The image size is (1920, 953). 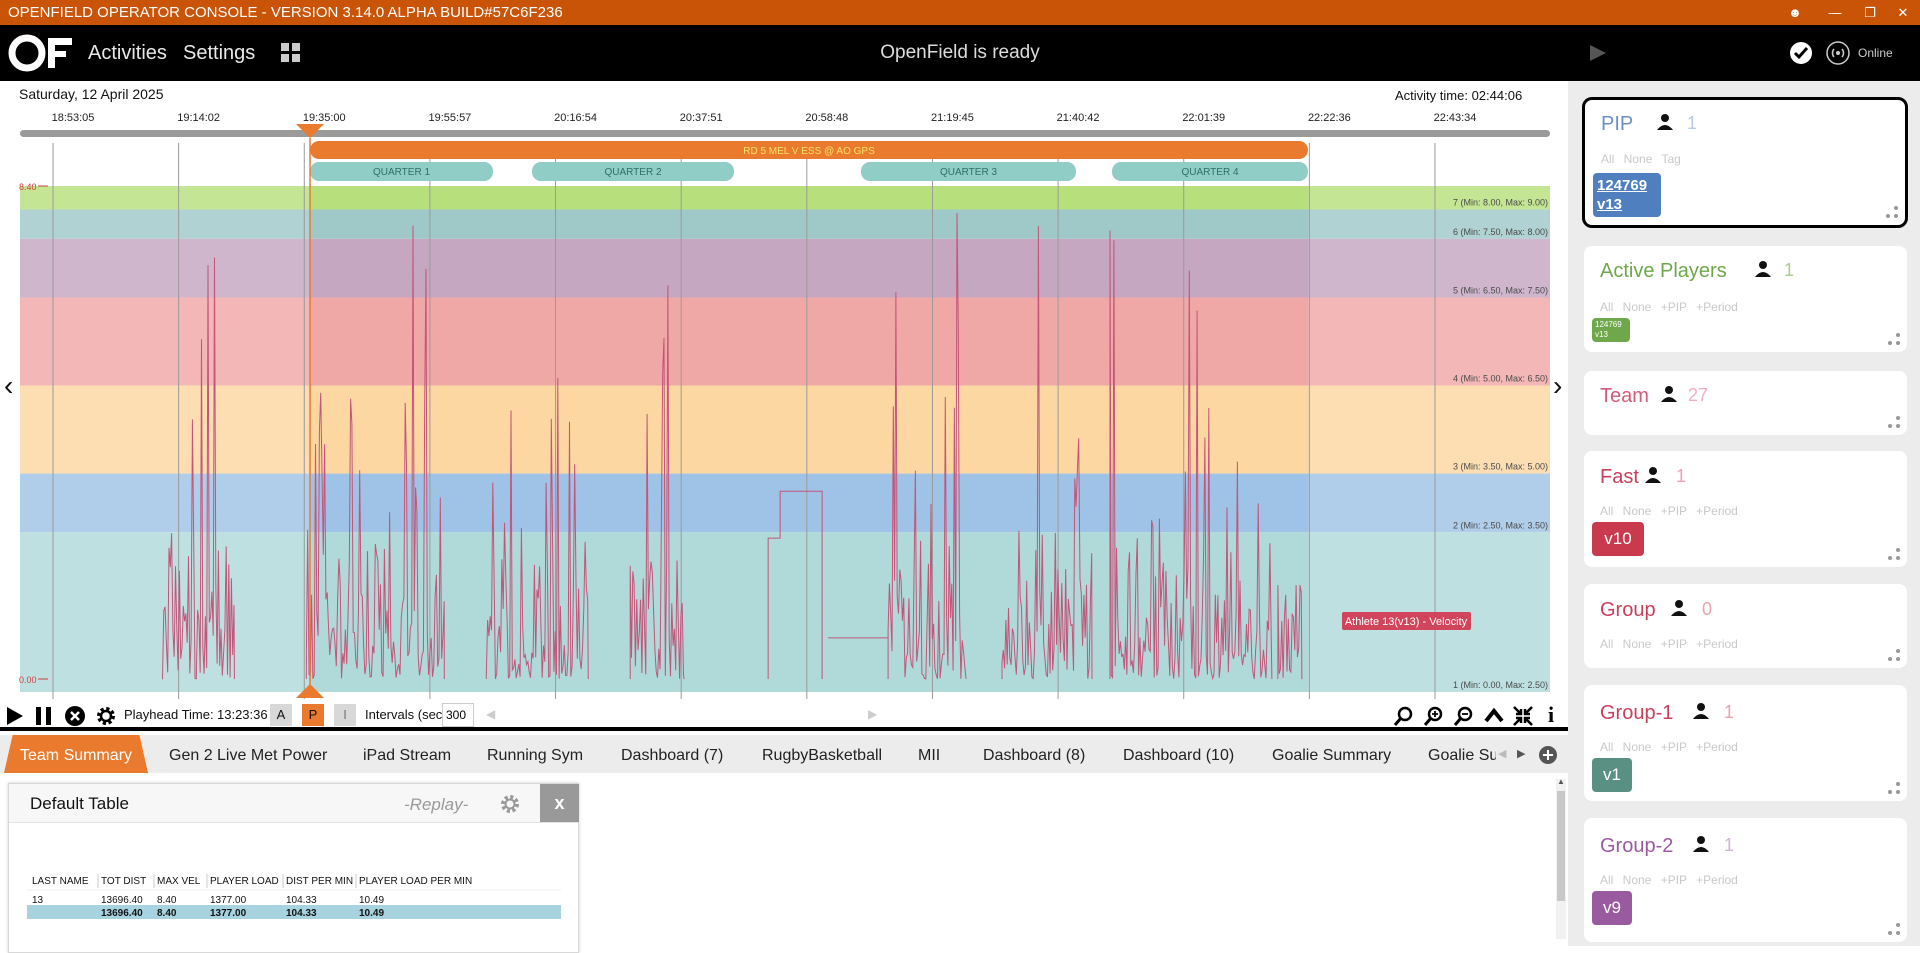 What do you see at coordinates (1637, 713) in the screenshot?
I see `group-1-title: Group-1` at bounding box center [1637, 713].